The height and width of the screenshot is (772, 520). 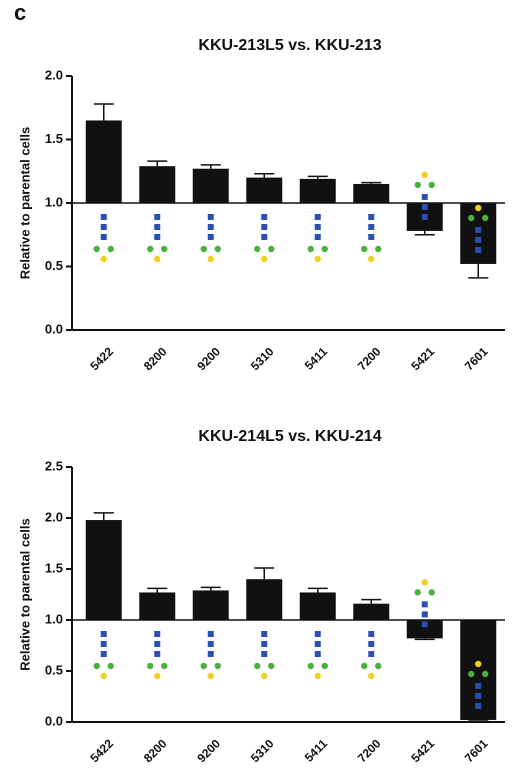 I want to click on chart-title: KKU-213L5 vs. KKU-213, so click(x=289, y=45).